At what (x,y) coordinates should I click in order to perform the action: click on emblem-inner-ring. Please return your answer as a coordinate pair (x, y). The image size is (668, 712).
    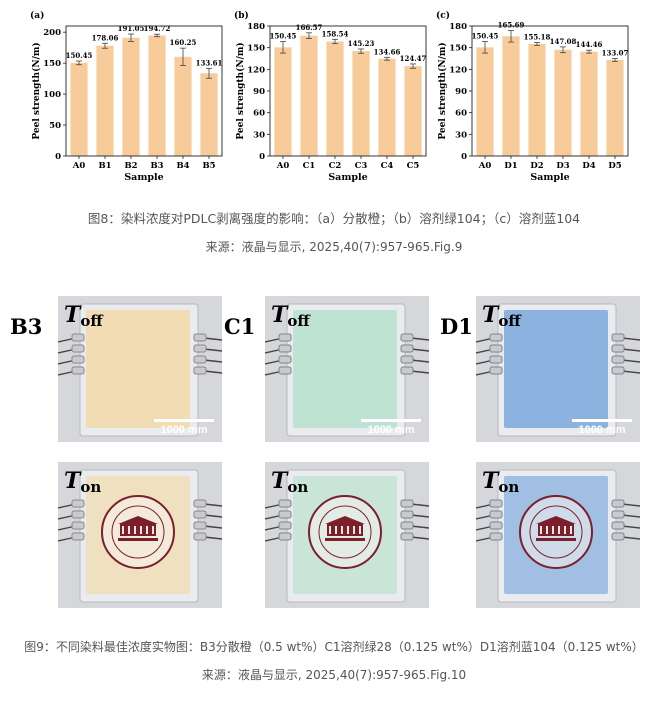
    Looking at the image, I should click on (556, 532).